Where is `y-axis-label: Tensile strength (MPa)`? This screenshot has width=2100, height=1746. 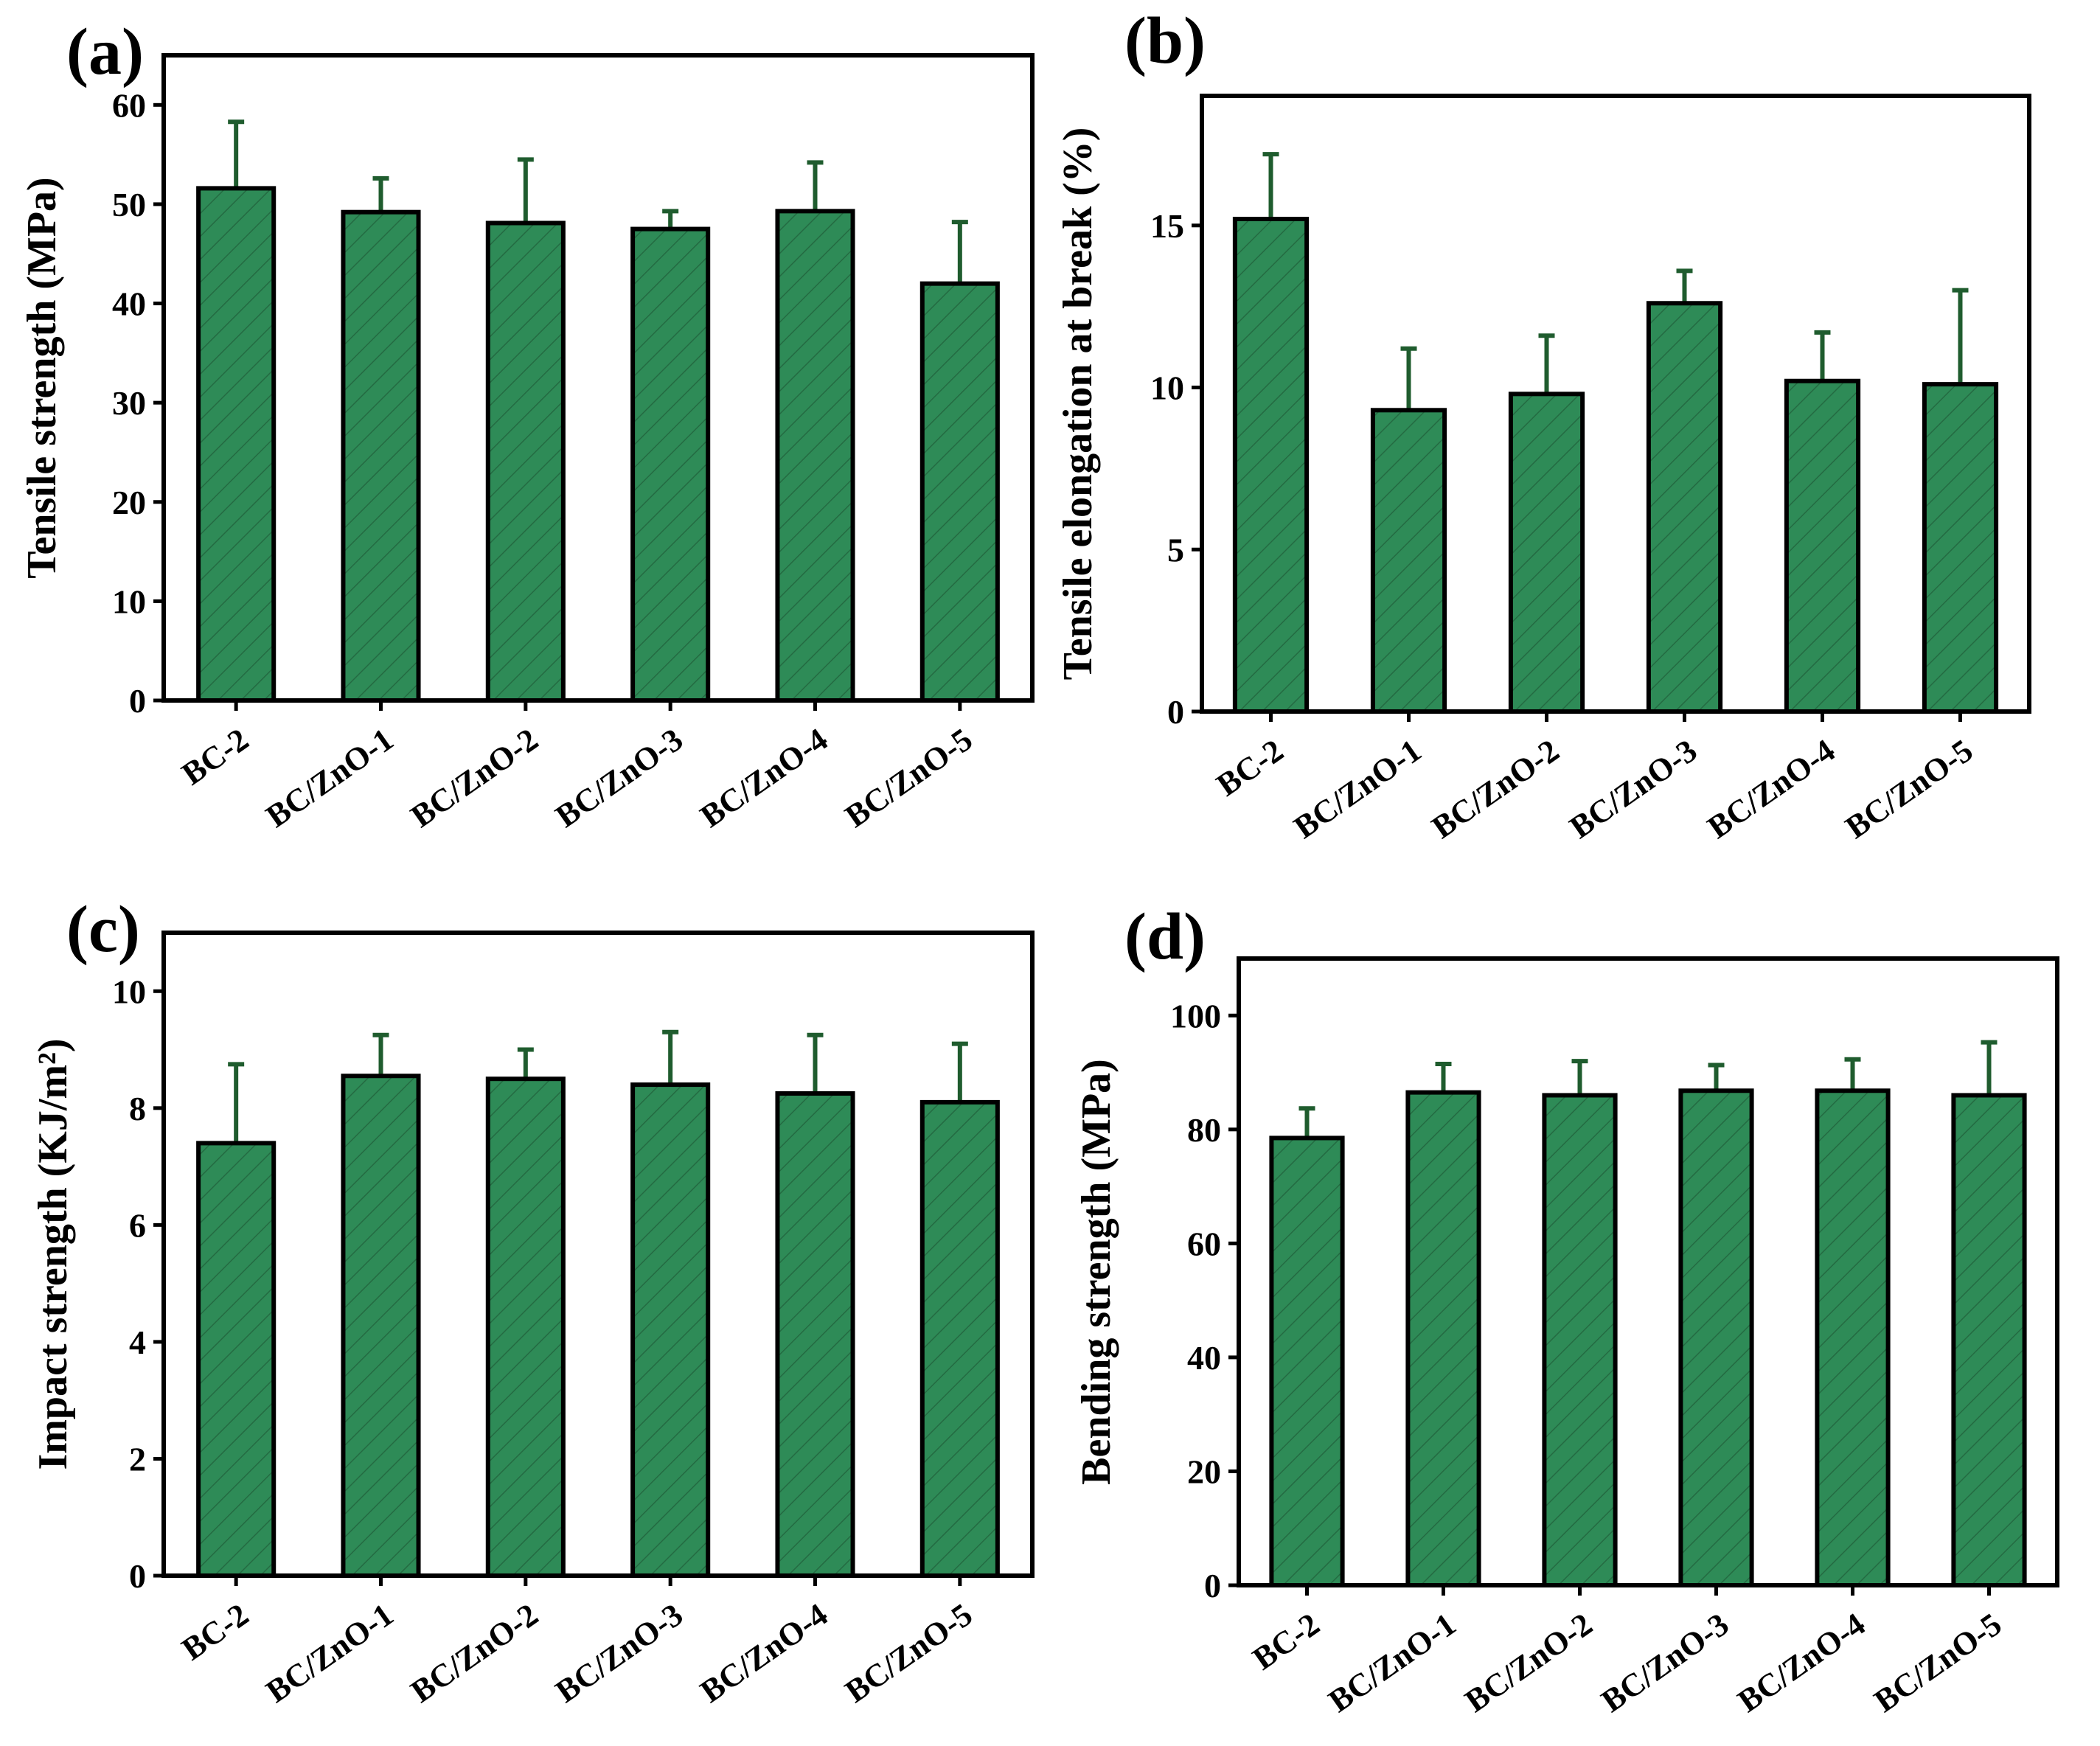 y-axis-label: Tensile strength (MPa) is located at coordinates (42, 377).